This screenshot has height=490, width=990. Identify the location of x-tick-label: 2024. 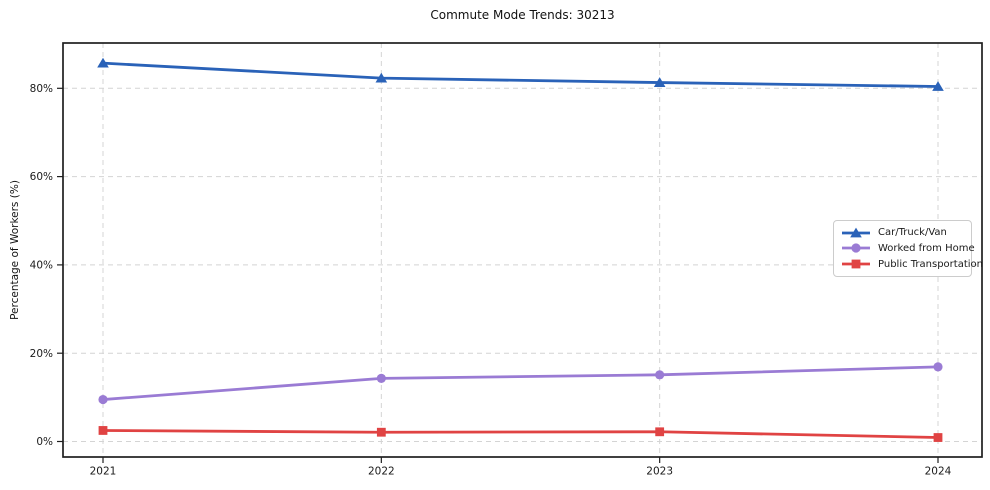
(938, 472).